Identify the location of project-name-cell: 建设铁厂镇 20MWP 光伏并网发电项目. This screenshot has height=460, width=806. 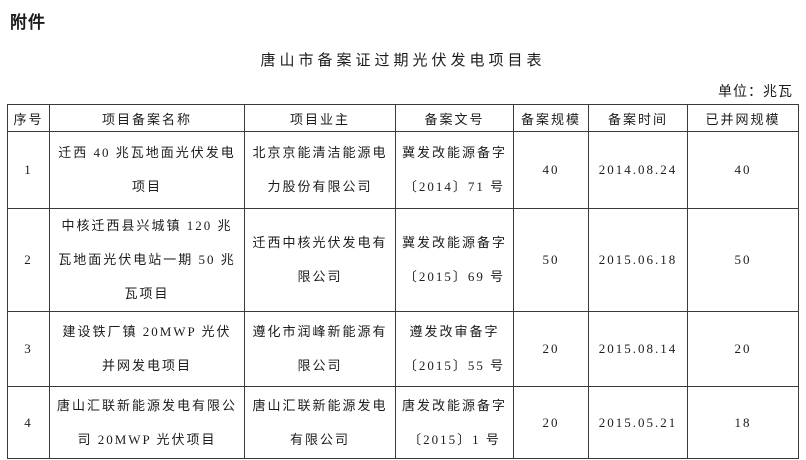
(147, 349).